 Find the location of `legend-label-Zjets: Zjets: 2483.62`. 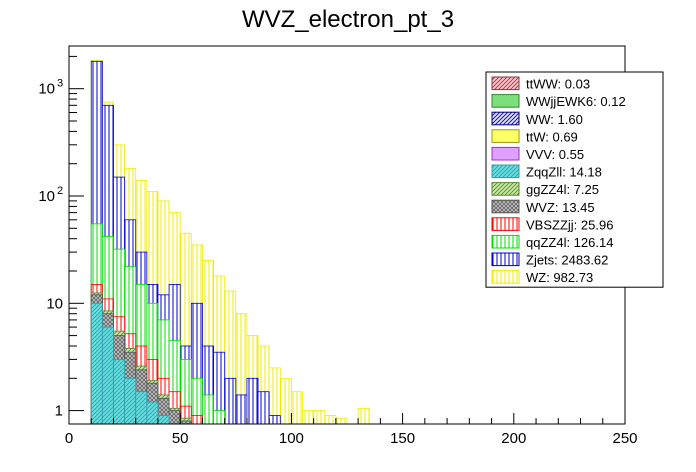

legend-label-Zjets: Zjets: 2483.62 is located at coordinates (567, 260).